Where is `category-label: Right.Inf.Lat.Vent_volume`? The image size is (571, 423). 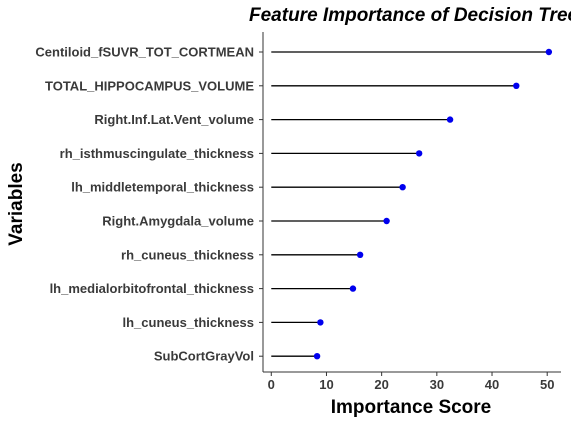
category-label: Right.Inf.Lat.Vent_volume is located at coordinates (174, 119).